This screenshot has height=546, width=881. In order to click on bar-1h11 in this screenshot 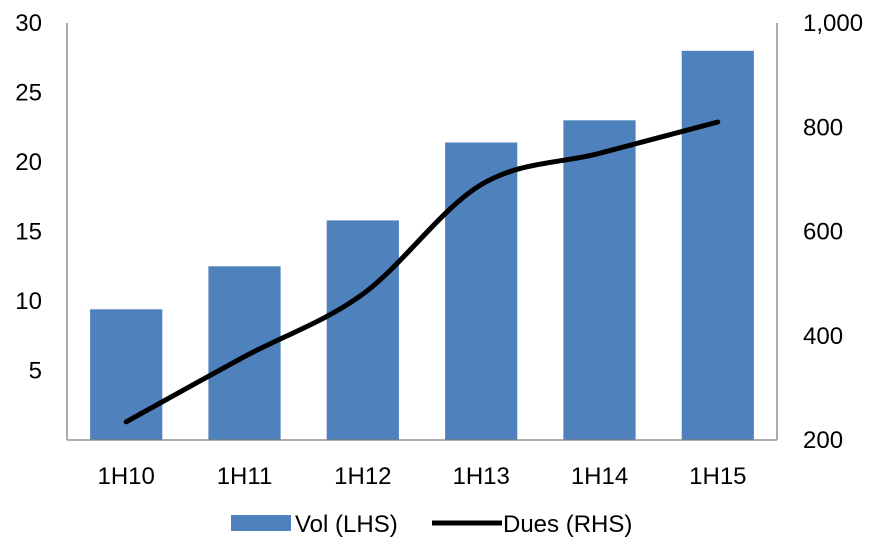, I will do `click(244, 353)`.